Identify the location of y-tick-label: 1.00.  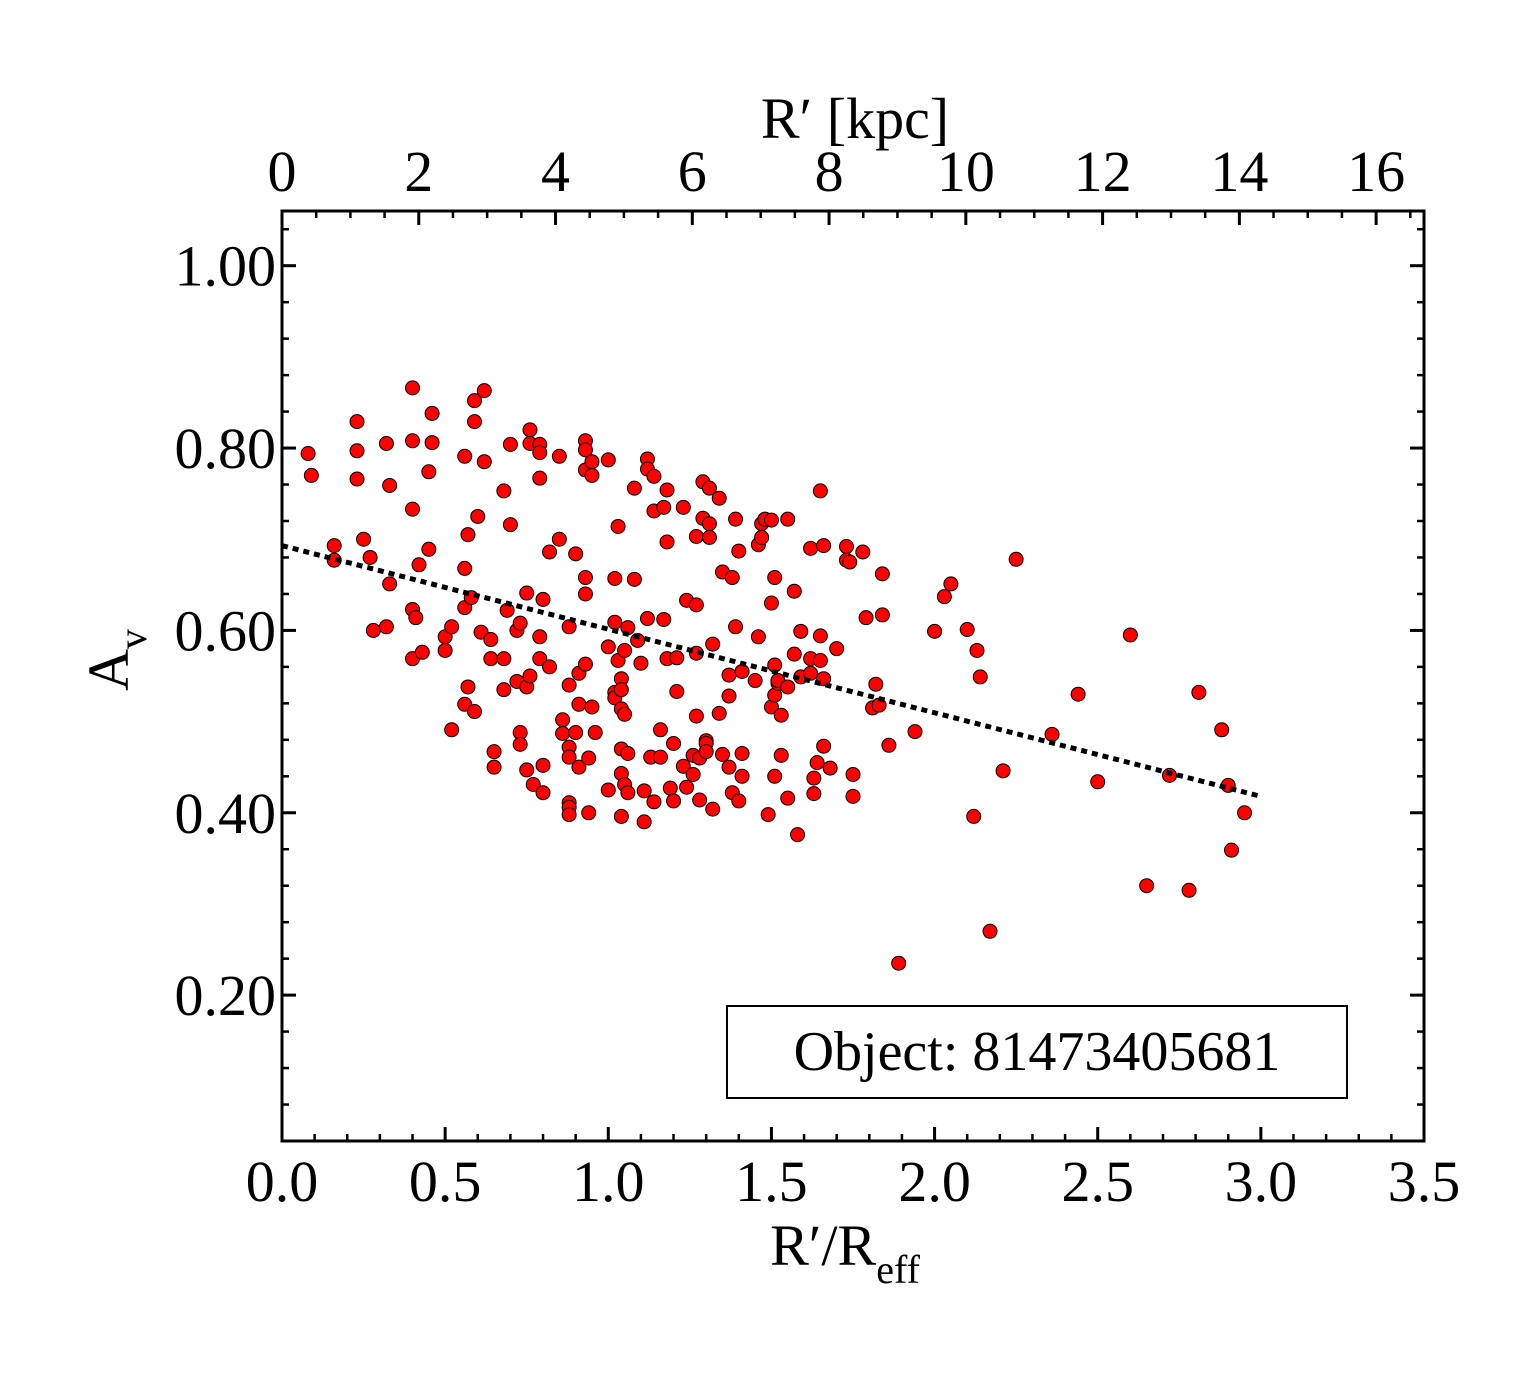
(226, 266).